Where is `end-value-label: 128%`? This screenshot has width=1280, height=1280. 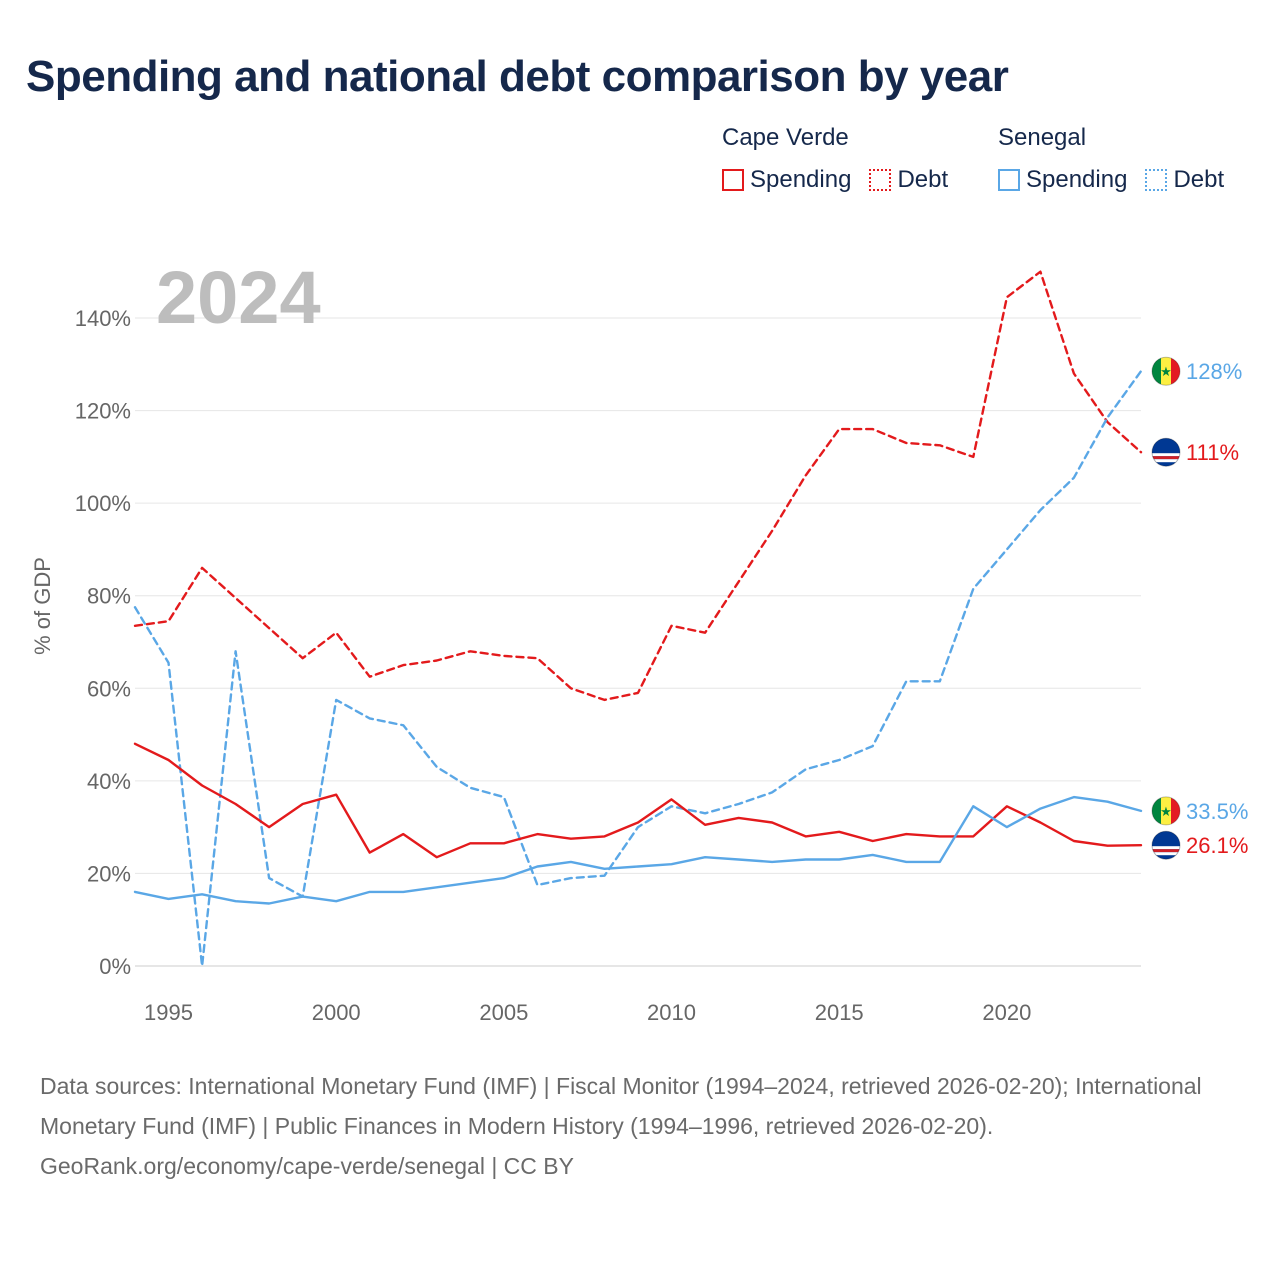
end-value-label: 128% is located at coordinates (1214, 371).